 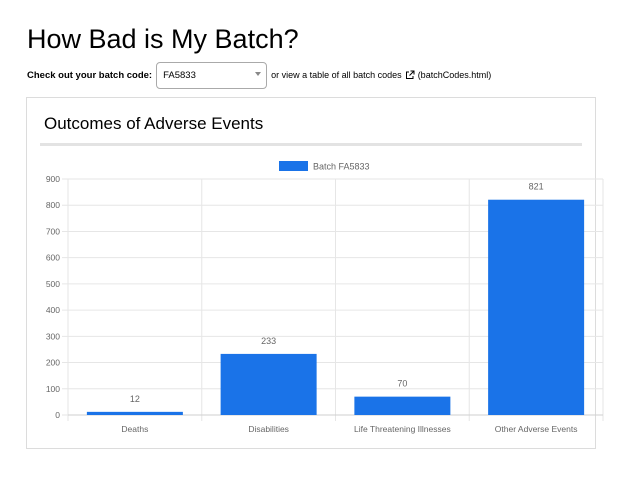 I want to click on x-tick-label: Life Threatening Illnesses, so click(x=402, y=429).